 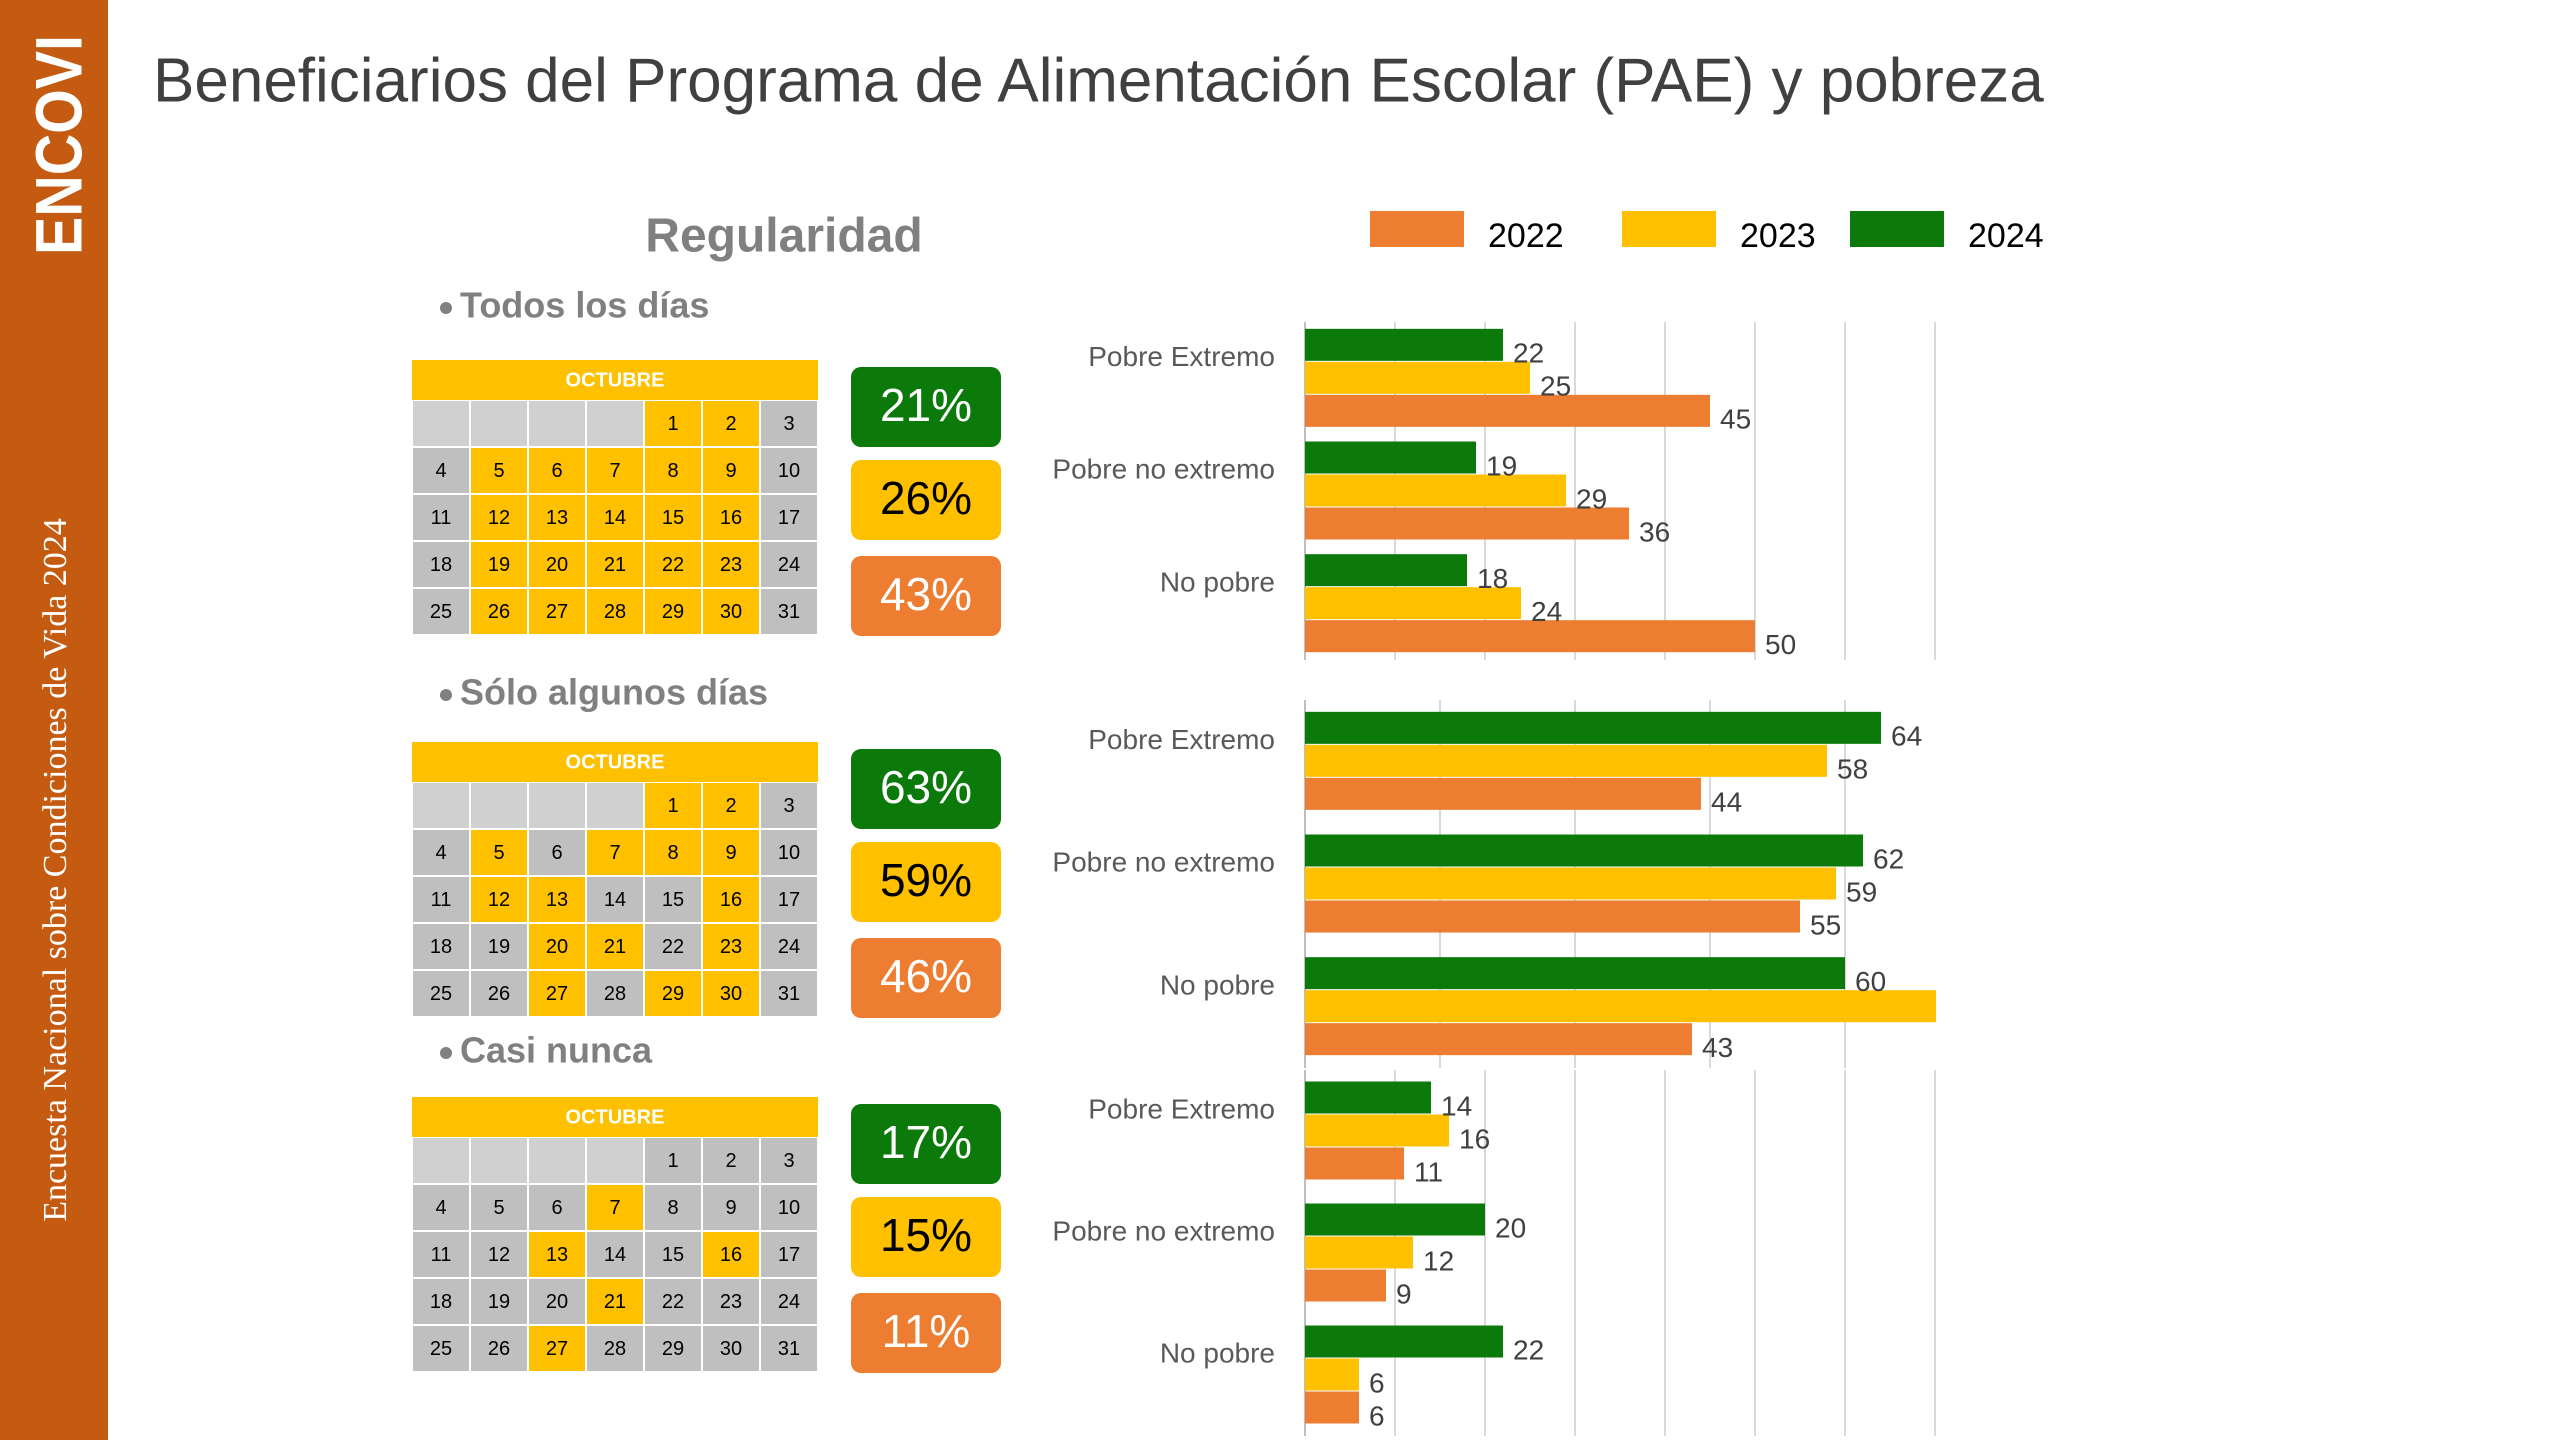 I want to click on bullet, so click(x=446, y=1053).